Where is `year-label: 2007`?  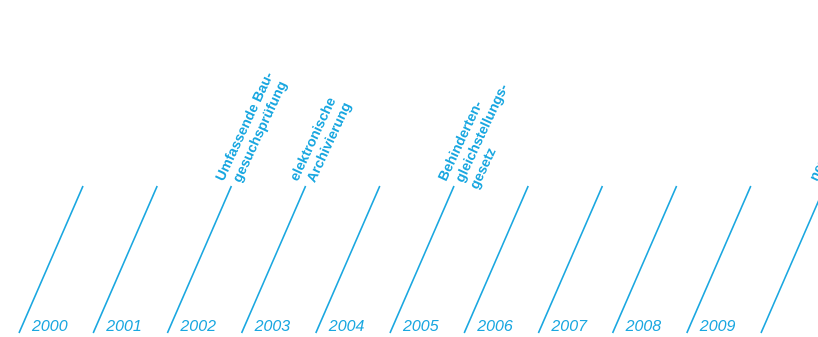 year-label: 2007 is located at coordinates (569, 326).